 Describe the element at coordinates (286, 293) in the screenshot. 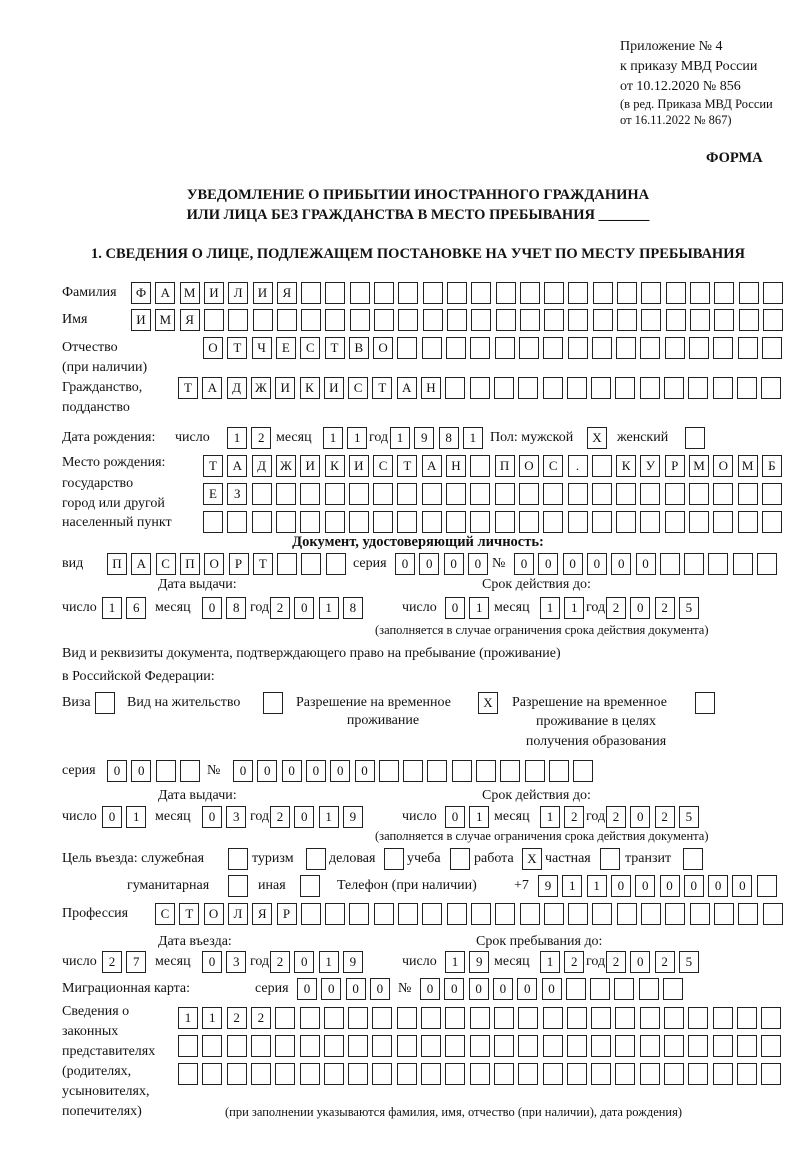

I see `char-cell: Я` at that location.